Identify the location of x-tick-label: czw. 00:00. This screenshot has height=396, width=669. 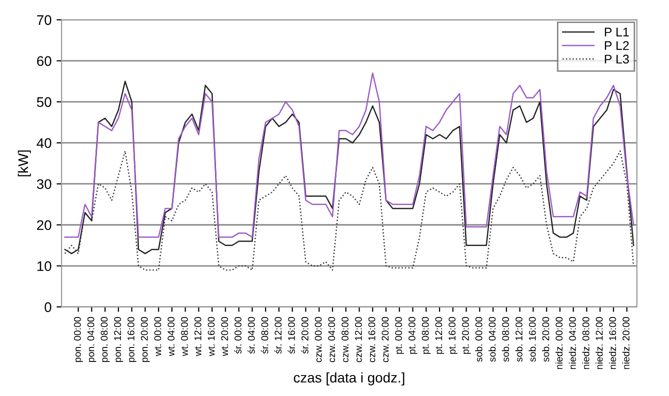
(318, 339).